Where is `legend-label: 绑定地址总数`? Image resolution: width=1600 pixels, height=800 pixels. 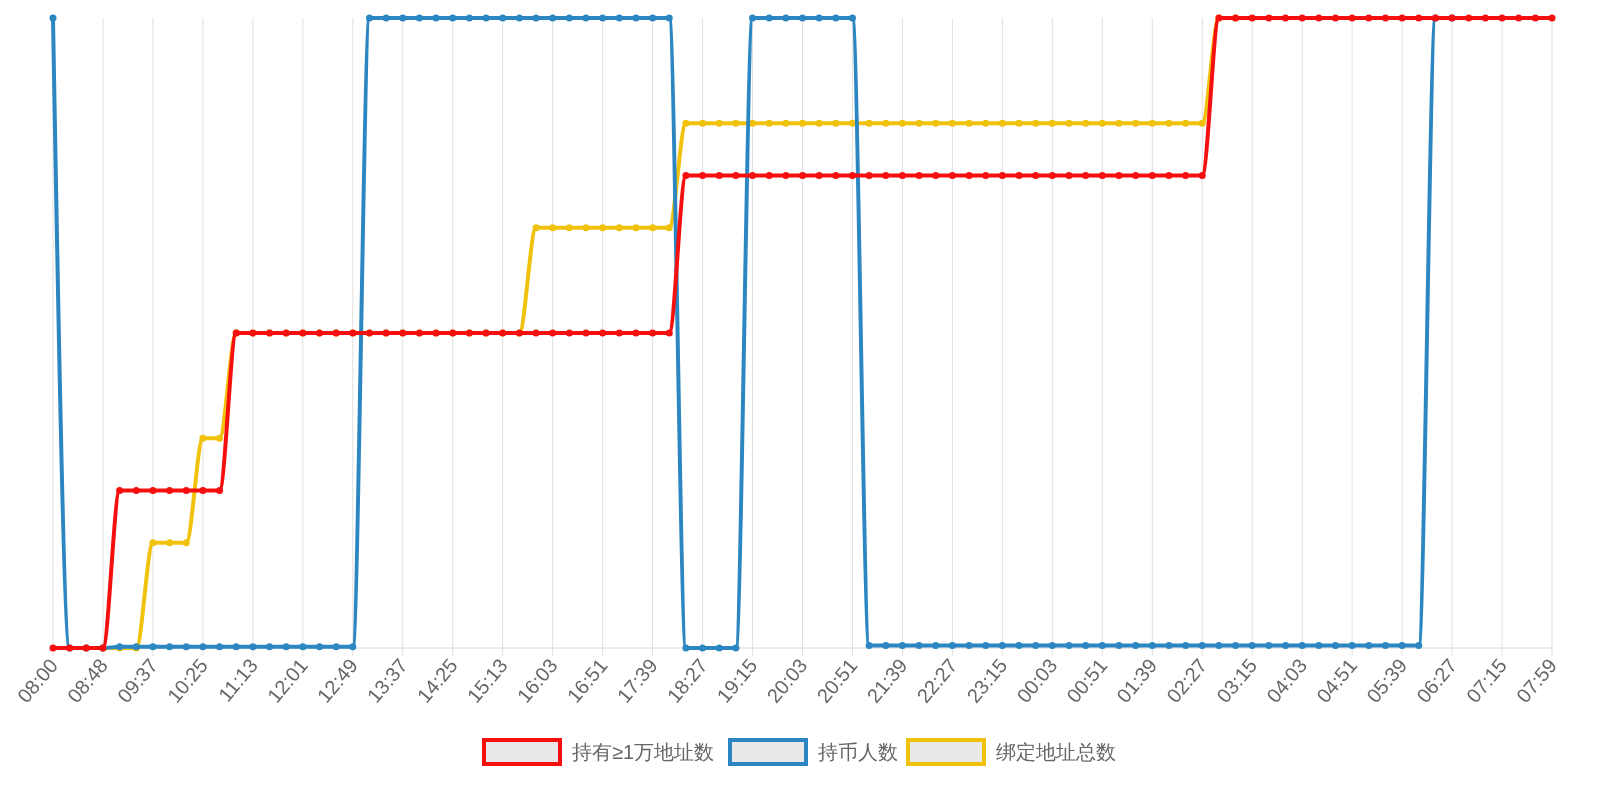
legend-label: 绑定地址总数 is located at coordinates (1056, 752).